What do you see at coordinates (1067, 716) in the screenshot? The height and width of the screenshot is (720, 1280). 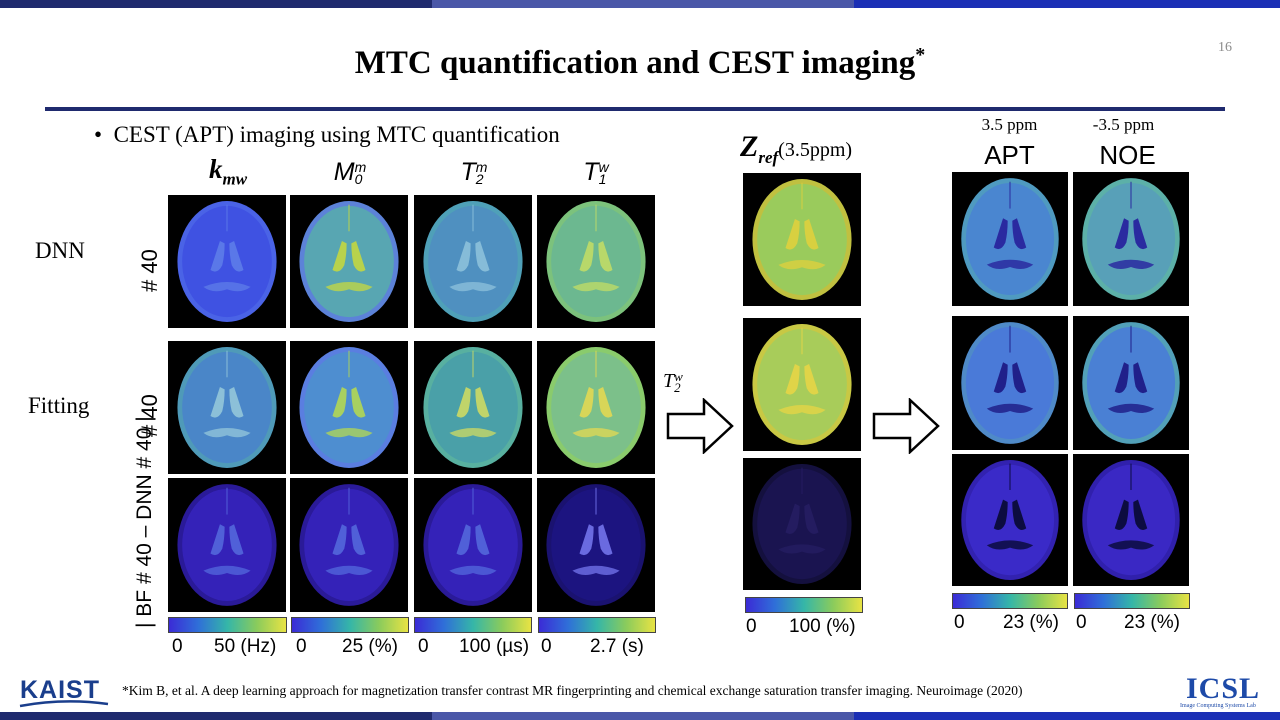 I see `bottom-bar-right` at bounding box center [1067, 716].